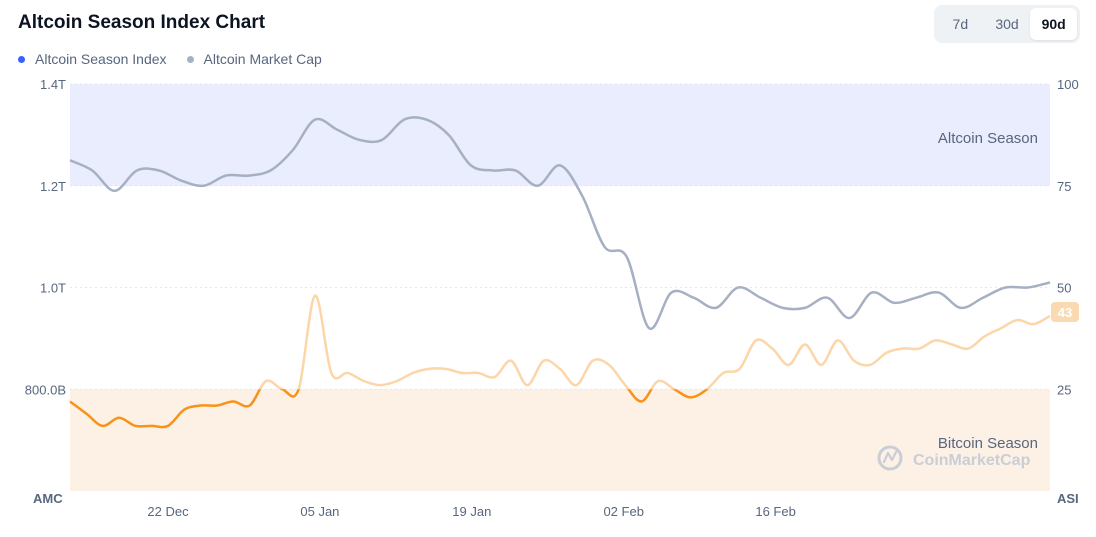  I want to click on bitcoin-season-label: Bitcoin Season, so click(988, 443).